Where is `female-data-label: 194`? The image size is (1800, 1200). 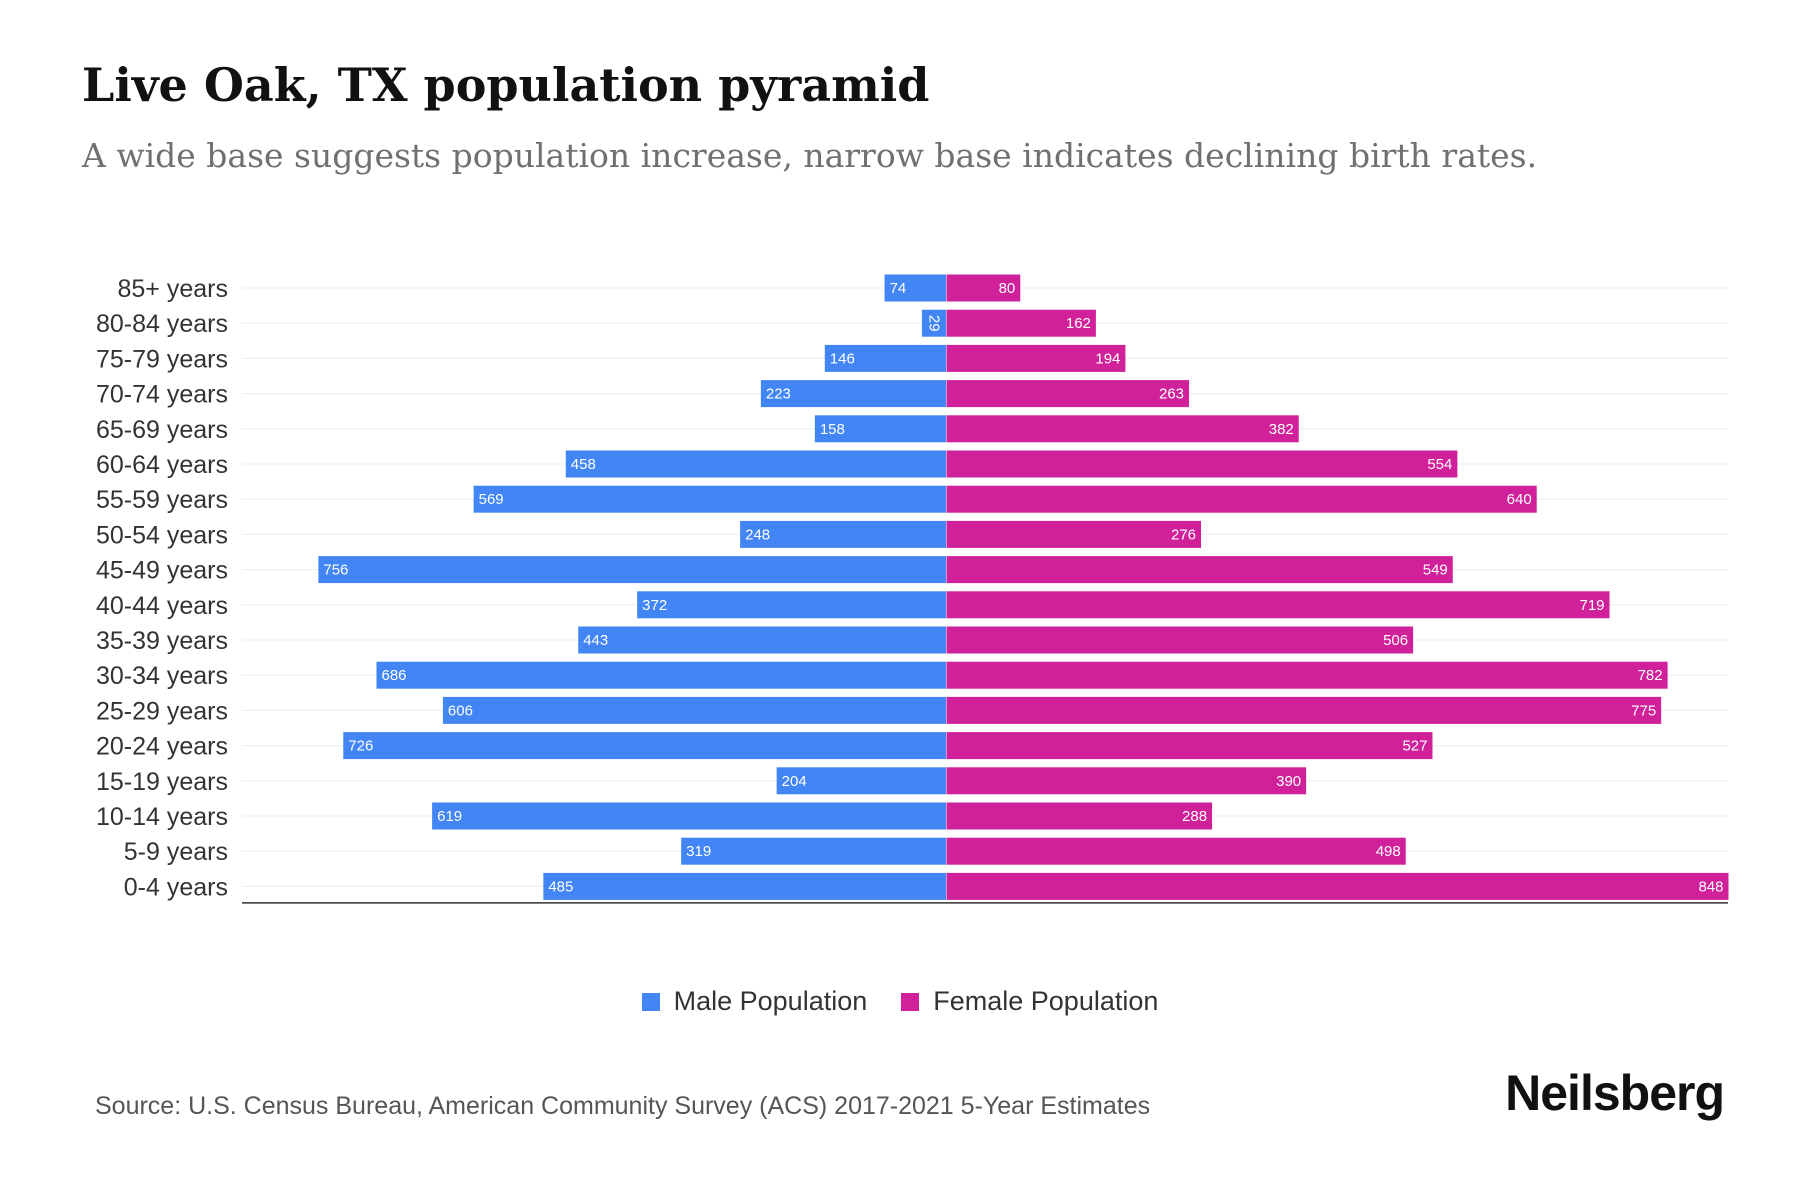 female-data-label: 194 is located at coordinates (1107, 358).